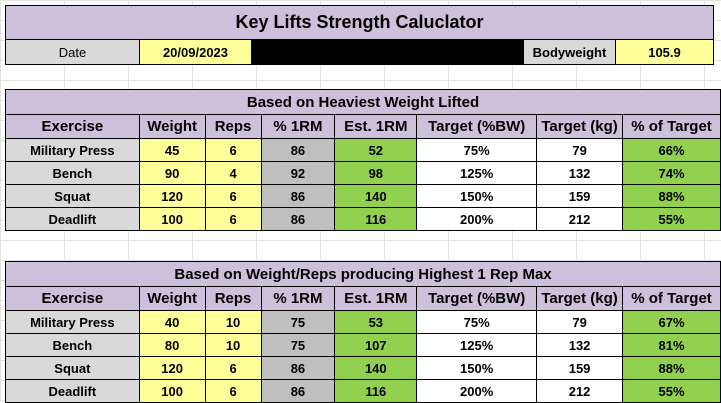 The height and width of the screenshot is (403, 721). I want to click on table-row: Bench 90 4 92 98 125% 132 74%, so click(363, 173).